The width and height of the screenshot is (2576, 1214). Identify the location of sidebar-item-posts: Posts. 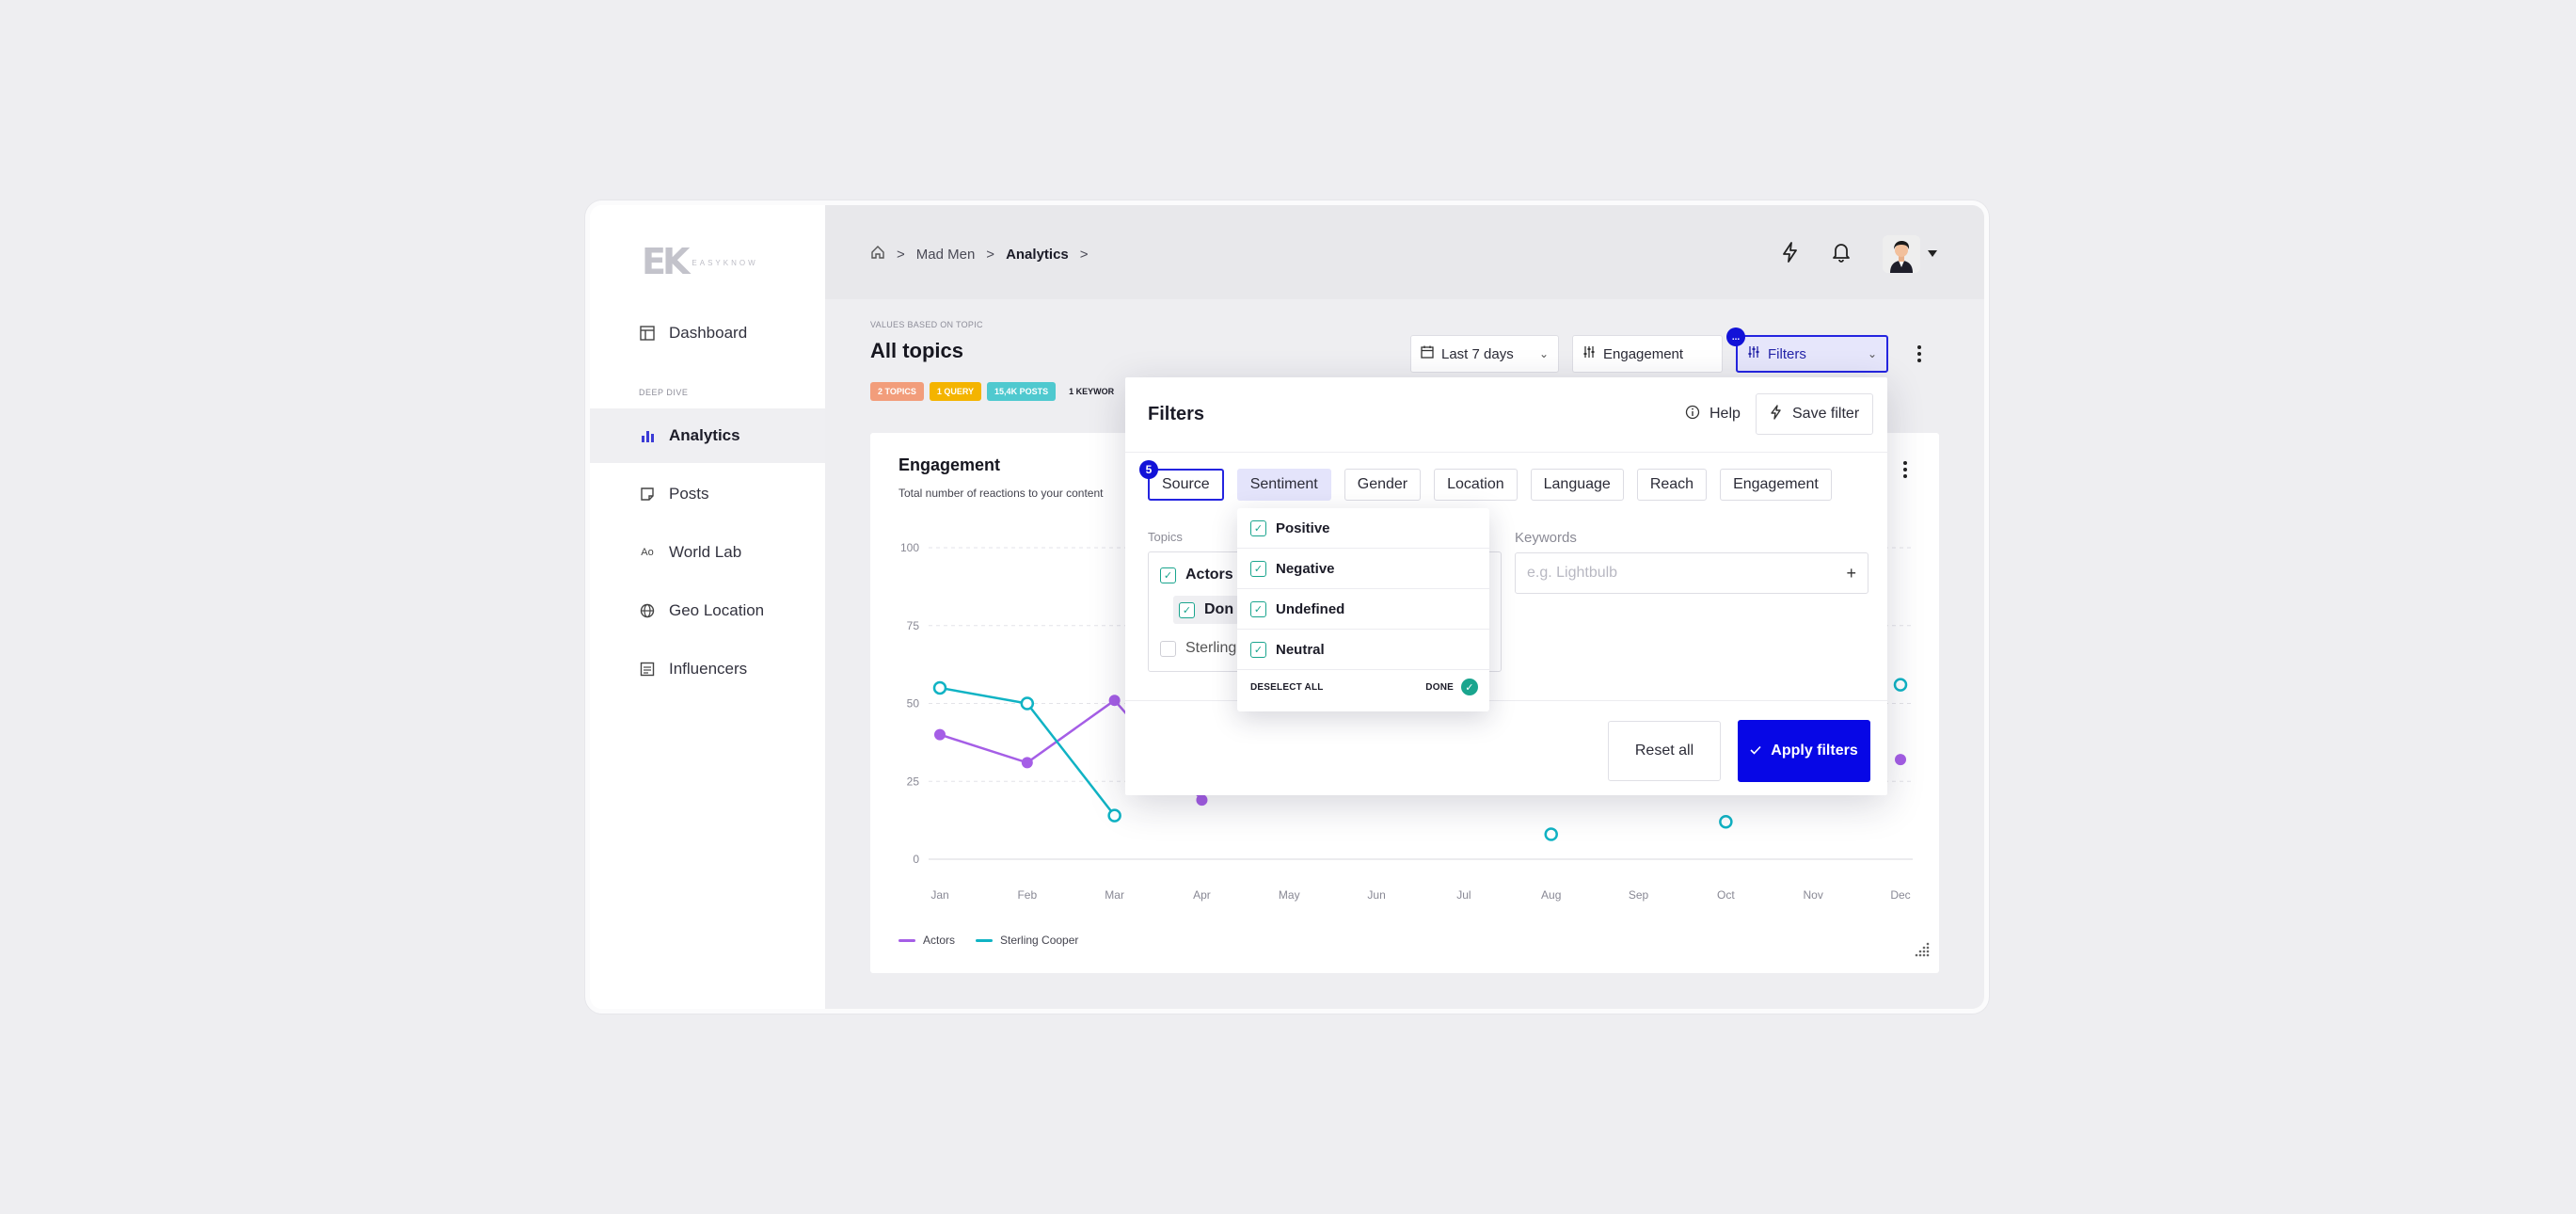
(707, 494).